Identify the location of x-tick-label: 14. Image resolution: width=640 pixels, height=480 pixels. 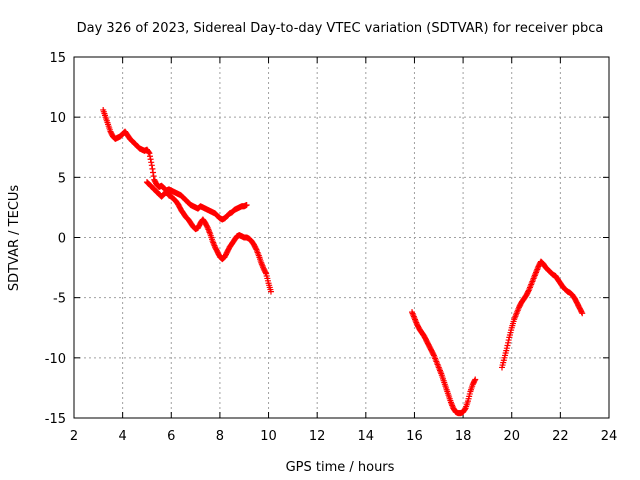
(366, 436).